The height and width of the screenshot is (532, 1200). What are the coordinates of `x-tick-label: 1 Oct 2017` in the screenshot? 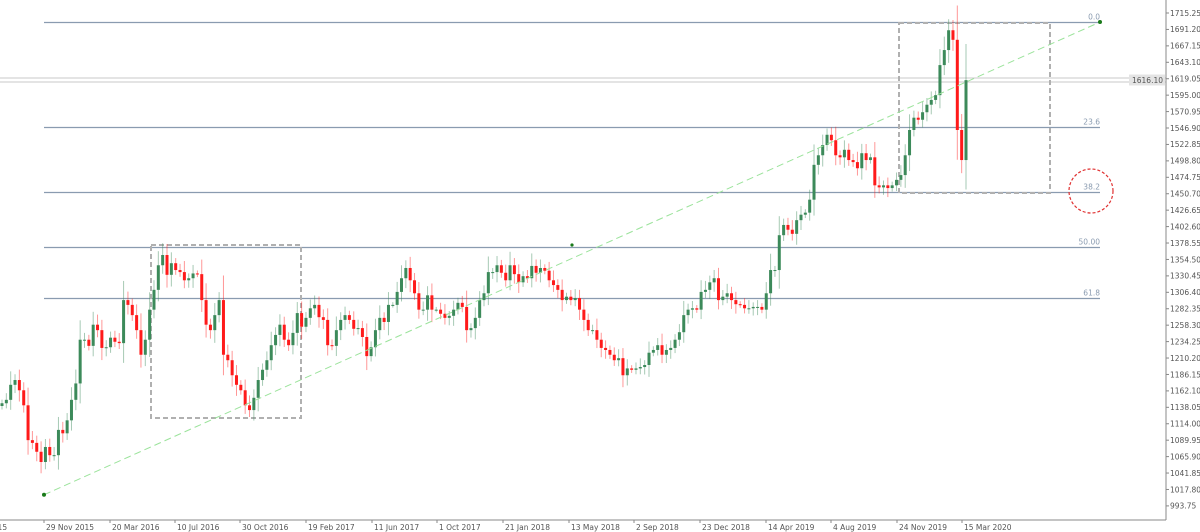 It's located at (460, 527).